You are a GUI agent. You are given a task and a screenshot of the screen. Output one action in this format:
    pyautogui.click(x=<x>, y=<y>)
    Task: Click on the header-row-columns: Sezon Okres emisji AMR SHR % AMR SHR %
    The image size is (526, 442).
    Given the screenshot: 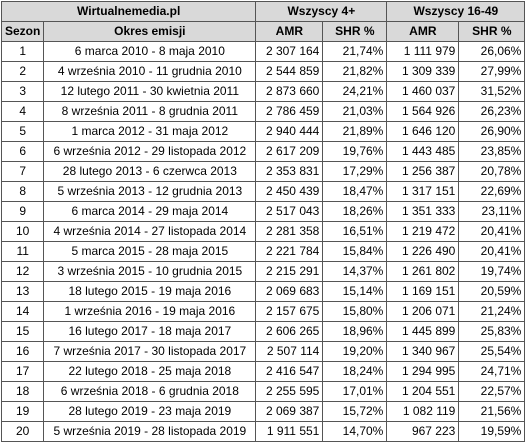 What is the action you would take?
    pyautogui.click(x=263, y=31)
    